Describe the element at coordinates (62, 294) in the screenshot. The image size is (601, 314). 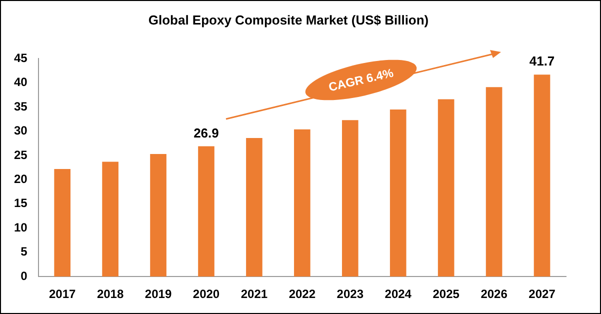
I see `x-tick-label: 2017` at that location.